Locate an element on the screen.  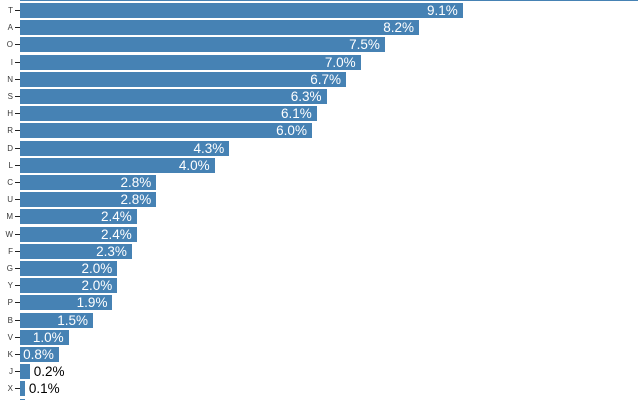
frequency-bar-j is located at coordinates (25, 372).